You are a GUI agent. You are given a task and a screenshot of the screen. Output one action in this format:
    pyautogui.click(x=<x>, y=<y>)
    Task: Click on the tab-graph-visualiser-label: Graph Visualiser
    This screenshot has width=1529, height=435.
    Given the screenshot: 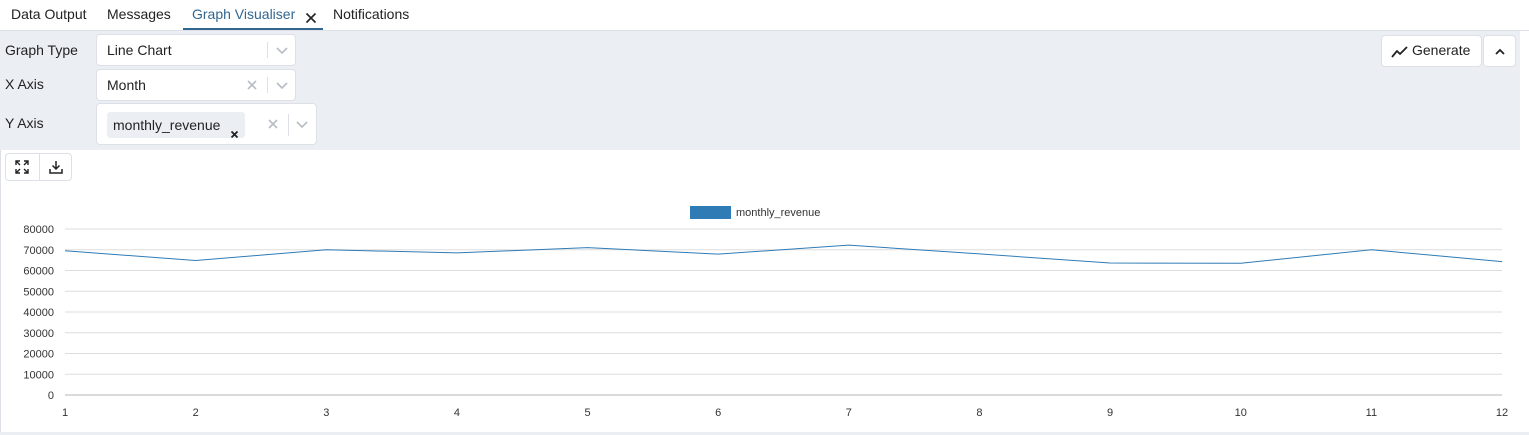 What is the action you would take?
    pyautogui.click(x=244, y=14)
    